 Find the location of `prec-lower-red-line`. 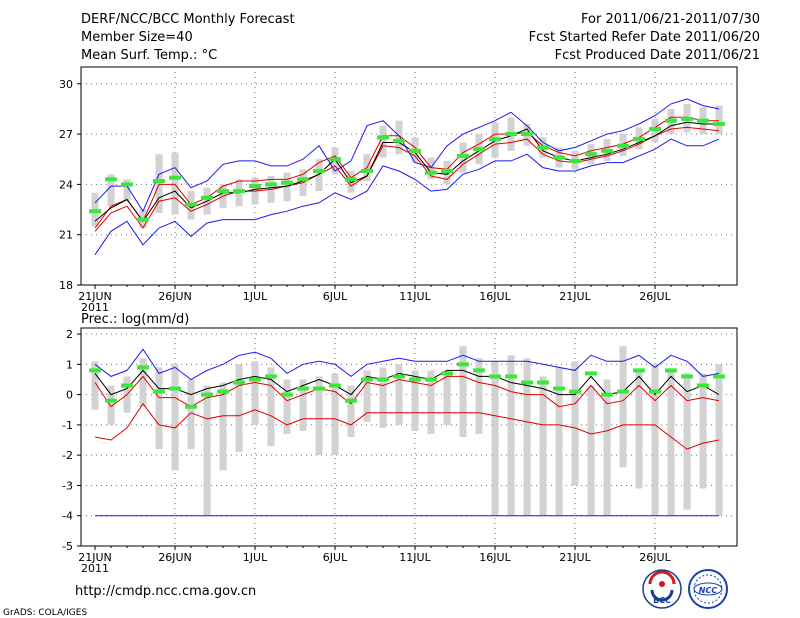

prec-lower-red-line is located at coordinates (407, 426).